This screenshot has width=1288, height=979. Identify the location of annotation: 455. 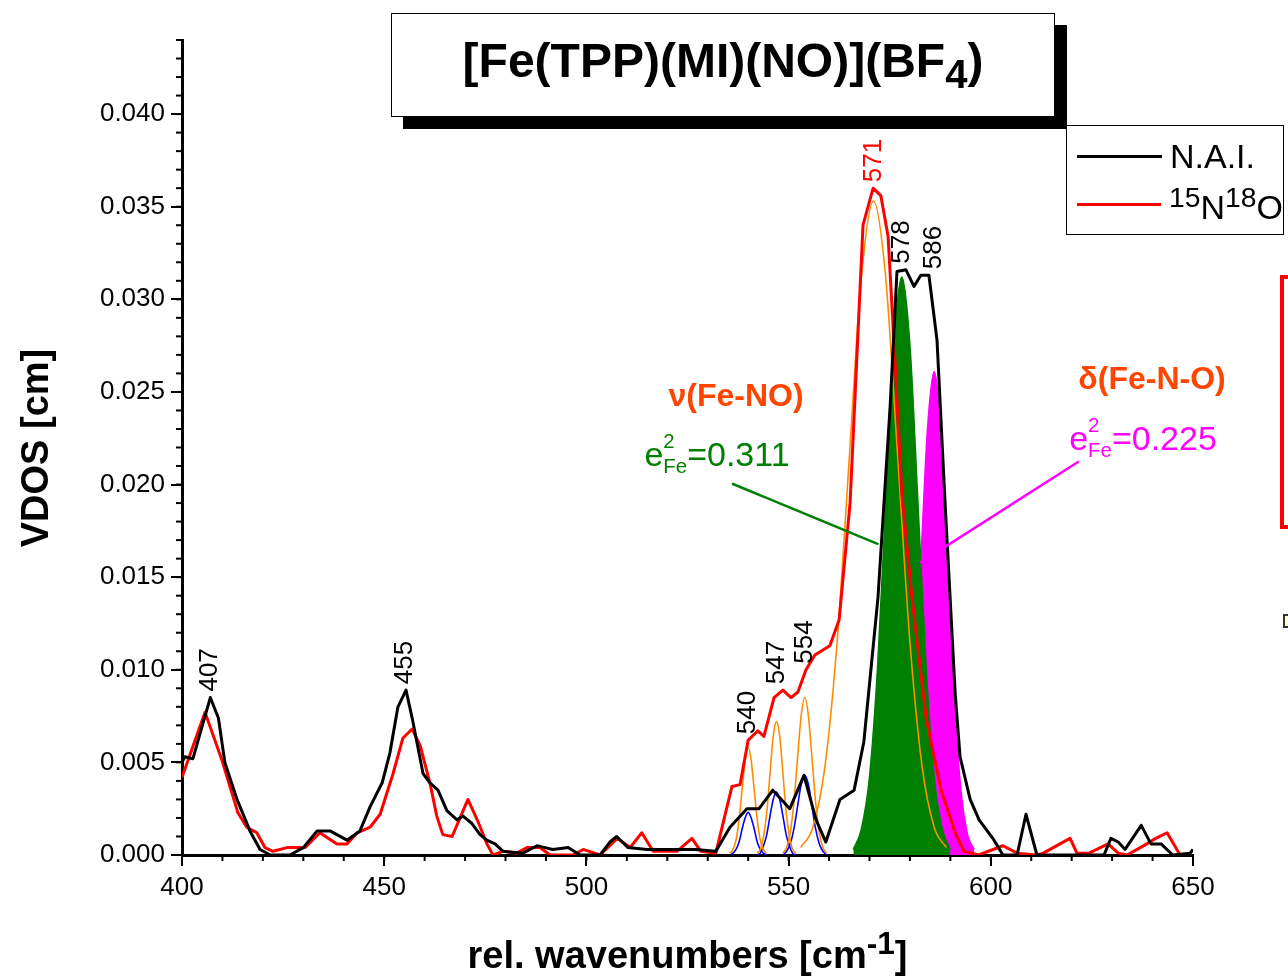
(402, 662).